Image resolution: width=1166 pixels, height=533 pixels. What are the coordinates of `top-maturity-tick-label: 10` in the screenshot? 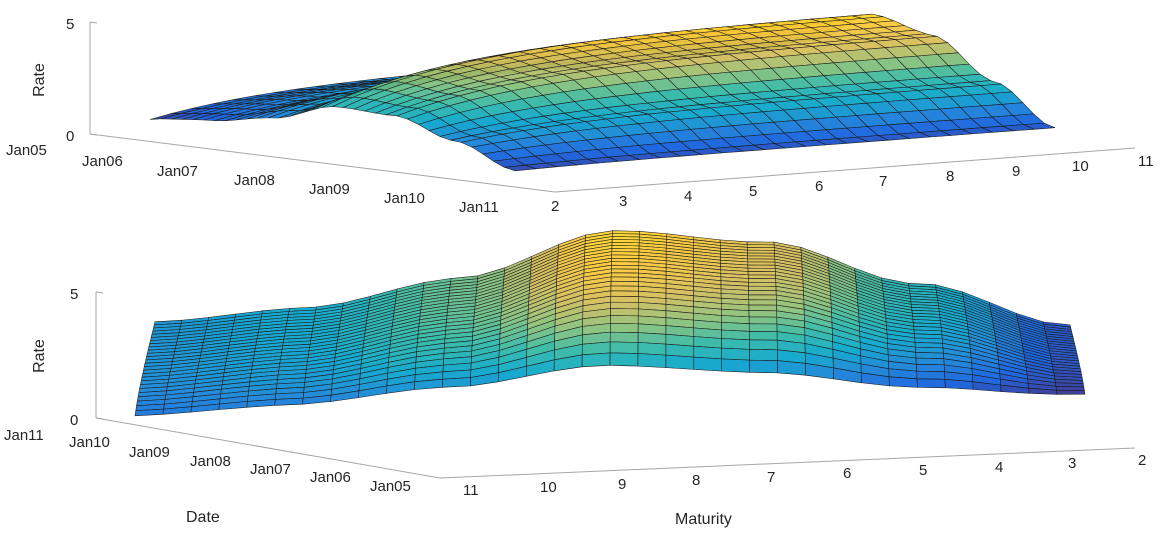 It's located at (1080, 166).